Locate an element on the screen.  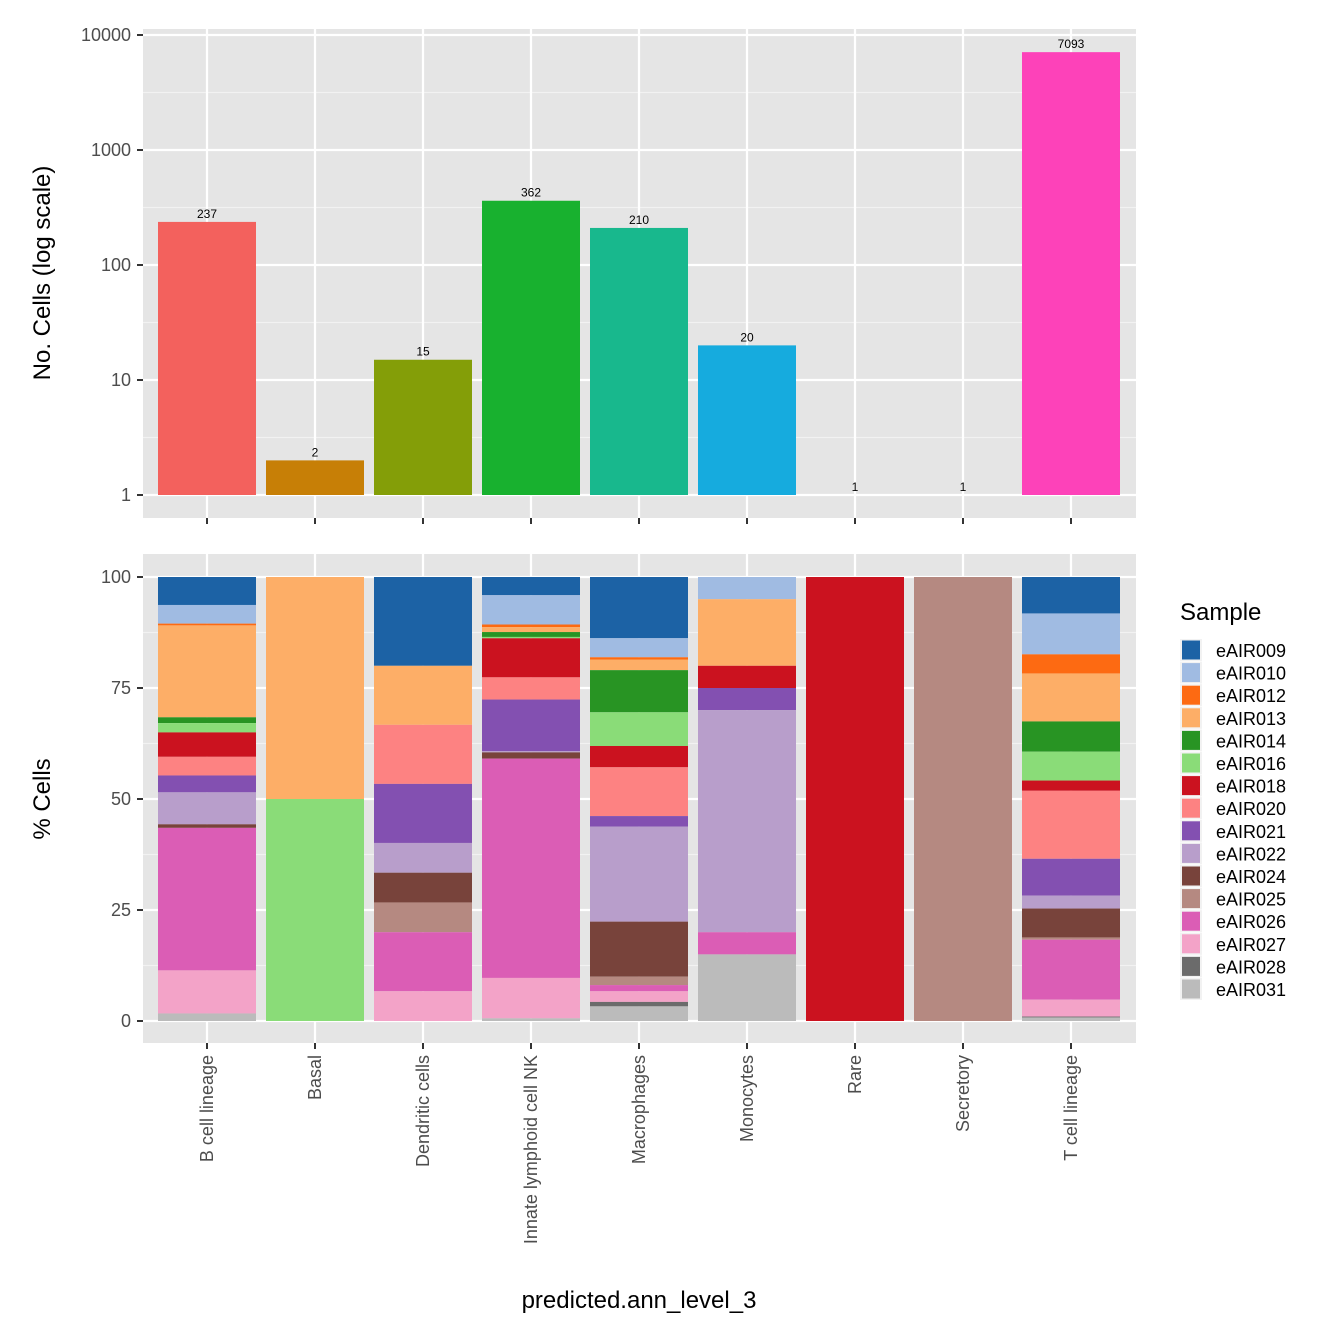
bar-count-label: 210 is located at coordinates (639, 220).